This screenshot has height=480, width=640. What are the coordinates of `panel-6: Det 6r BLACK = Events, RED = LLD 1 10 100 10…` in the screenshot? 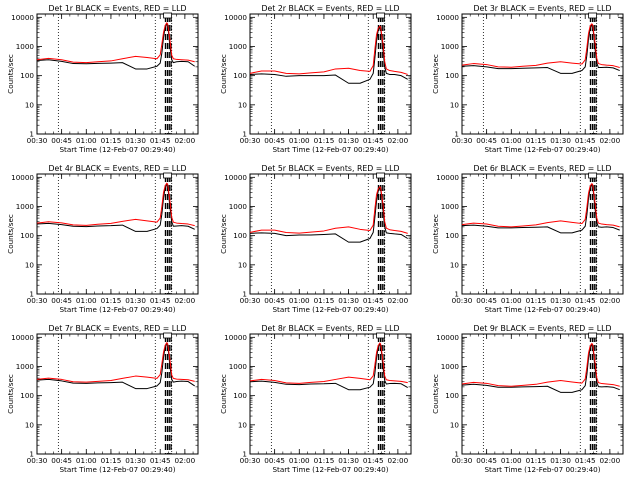 It's located at (527, 239).